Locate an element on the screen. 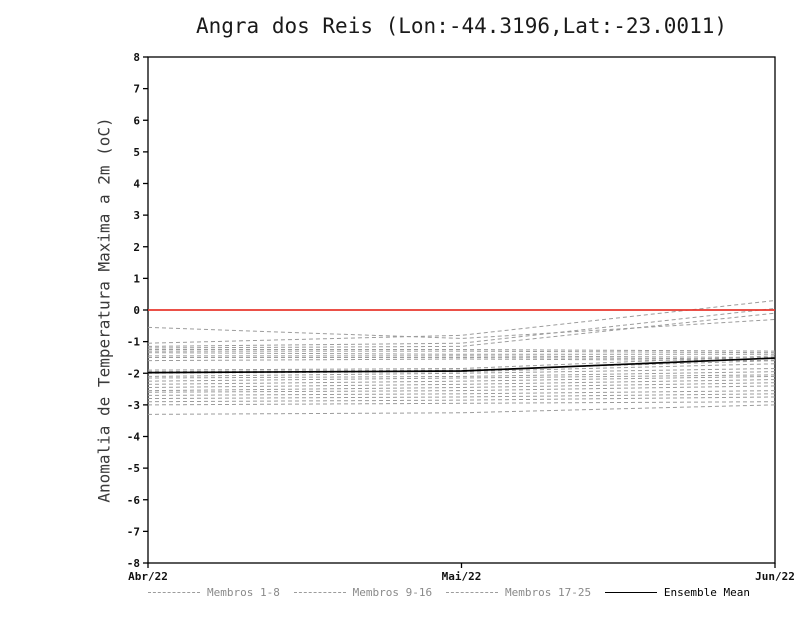  legend-item-membros-17-25: Membros 17-25 is located at coordinates (518, 592).